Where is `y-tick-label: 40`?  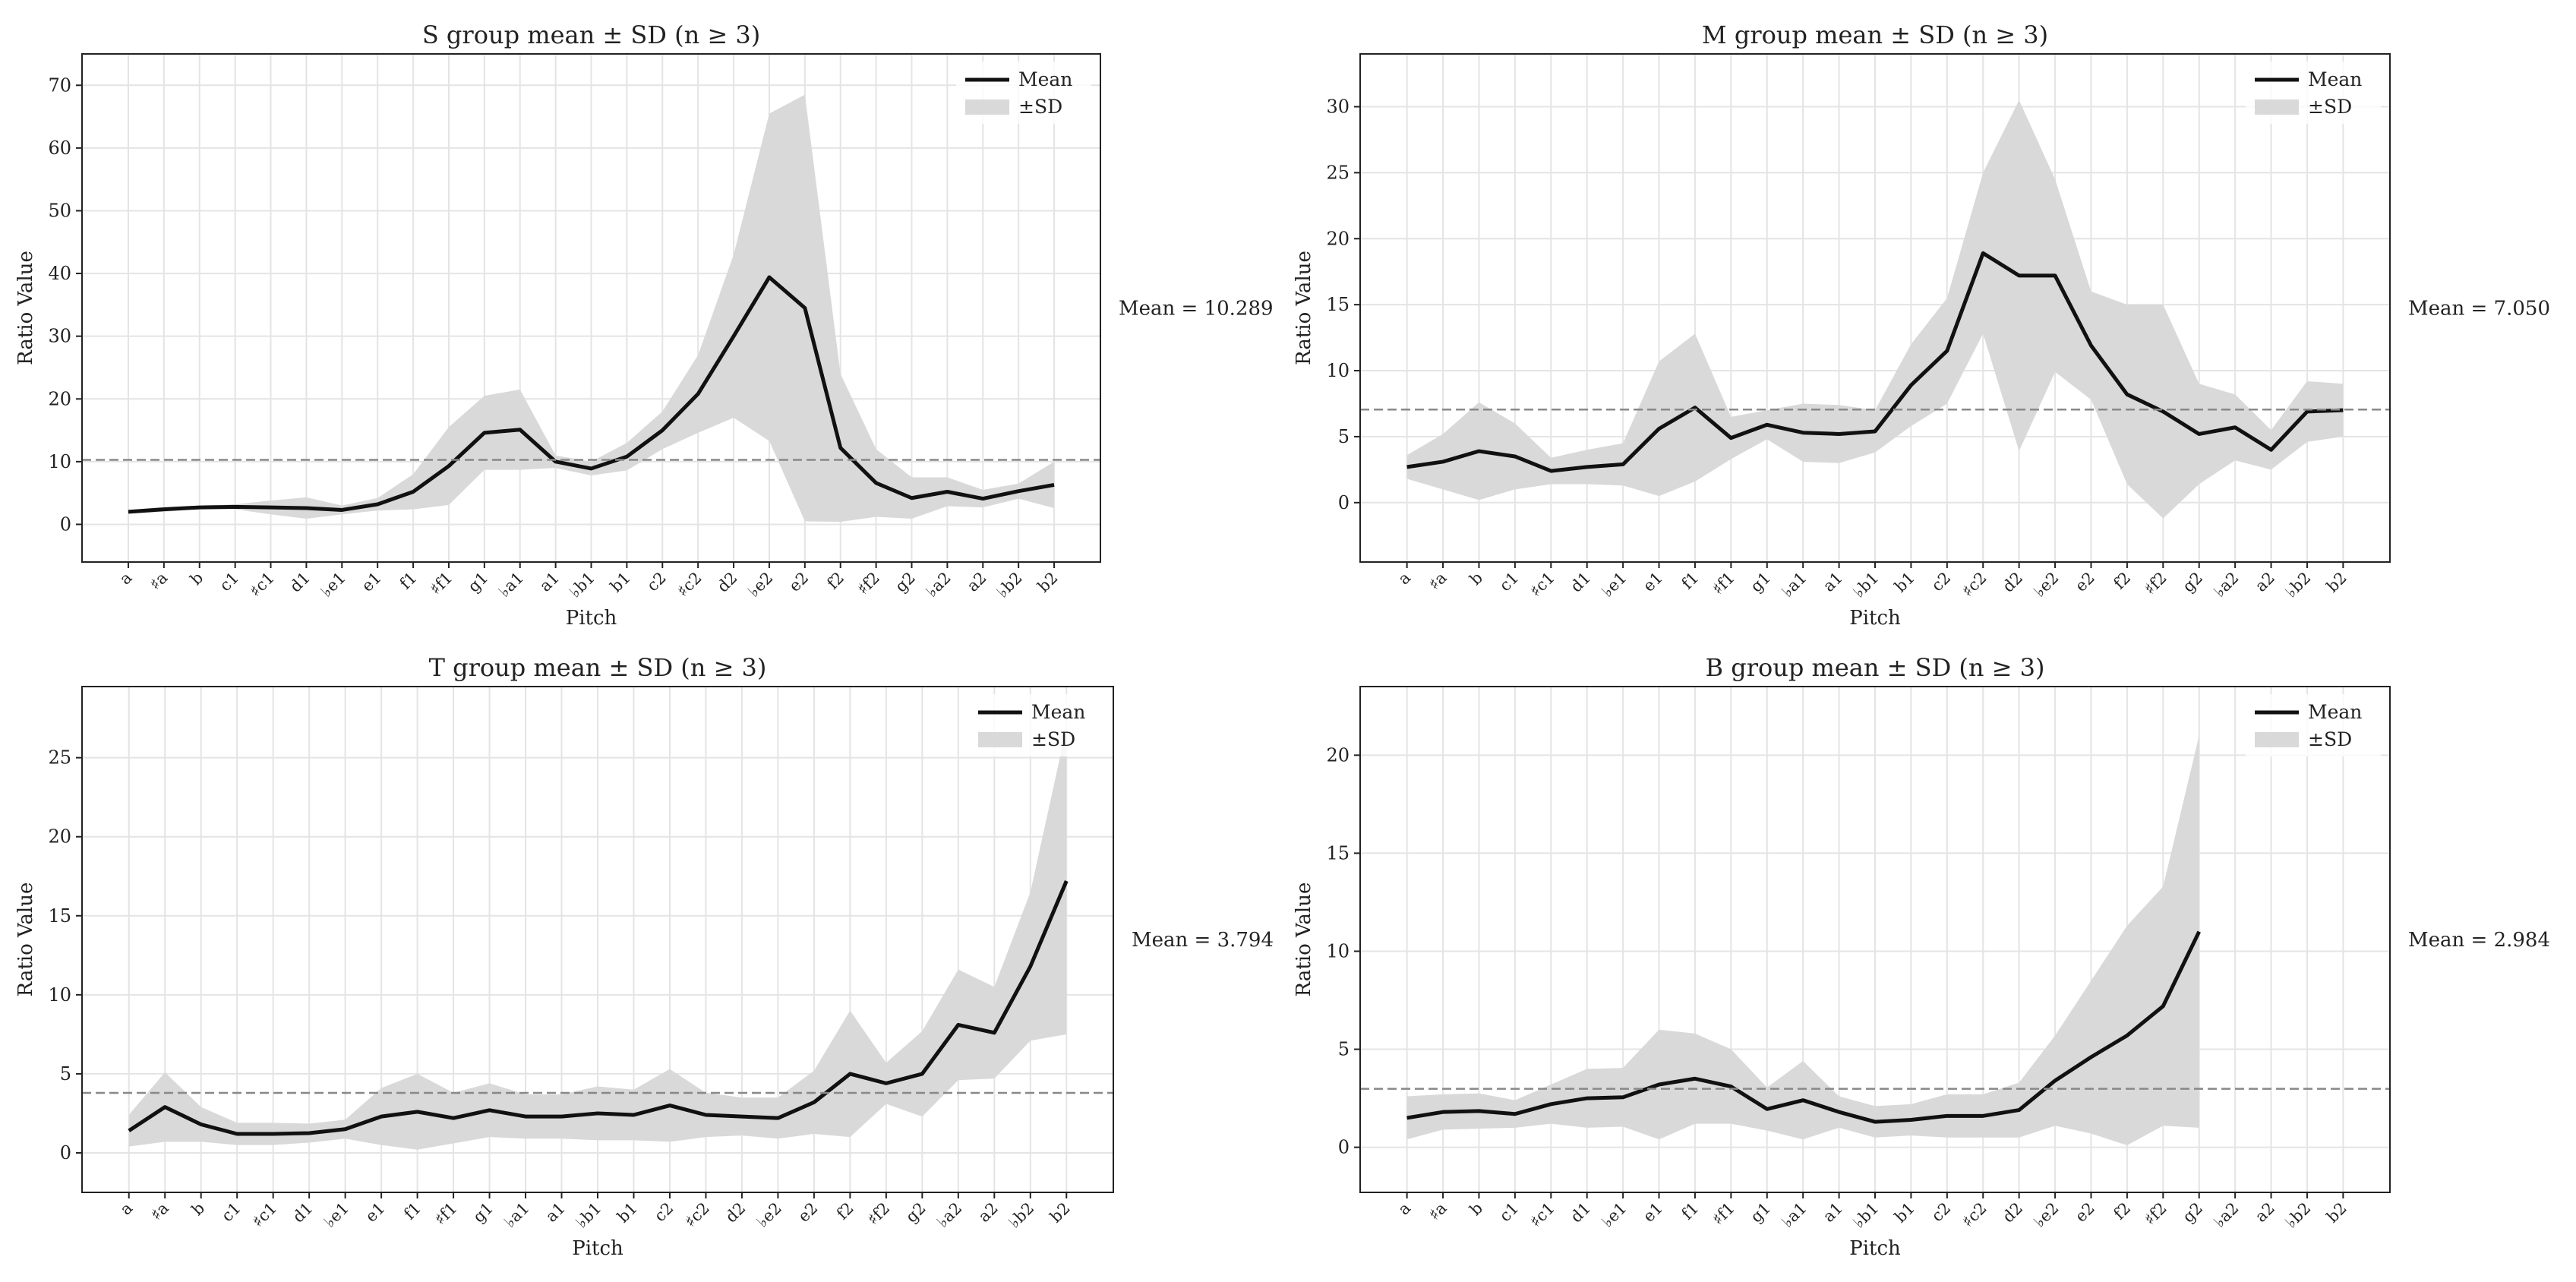 y-tick-label: 40 is located at coordinates (60, 273).